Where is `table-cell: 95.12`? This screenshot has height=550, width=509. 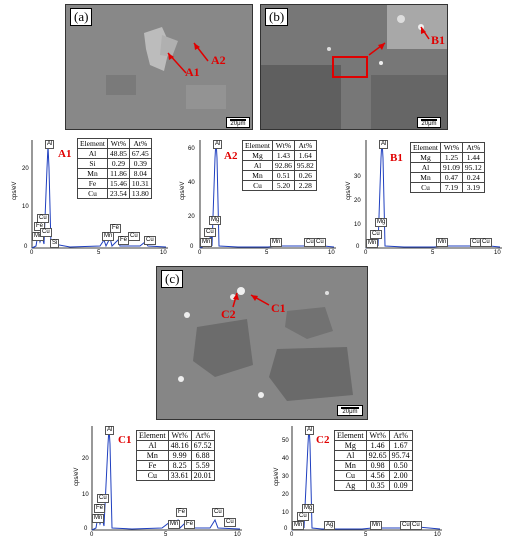 table-cell: 95.12 is located at coordinates (473, 167).